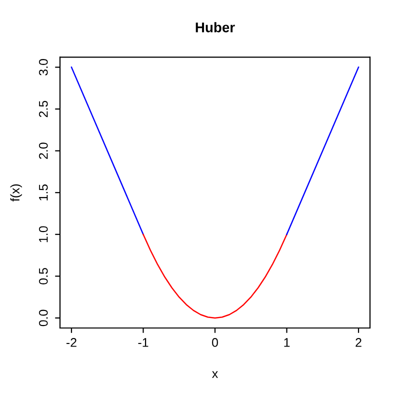 This screenshot has width=400, height=400. I want to click on line-series, so click(215, 276).